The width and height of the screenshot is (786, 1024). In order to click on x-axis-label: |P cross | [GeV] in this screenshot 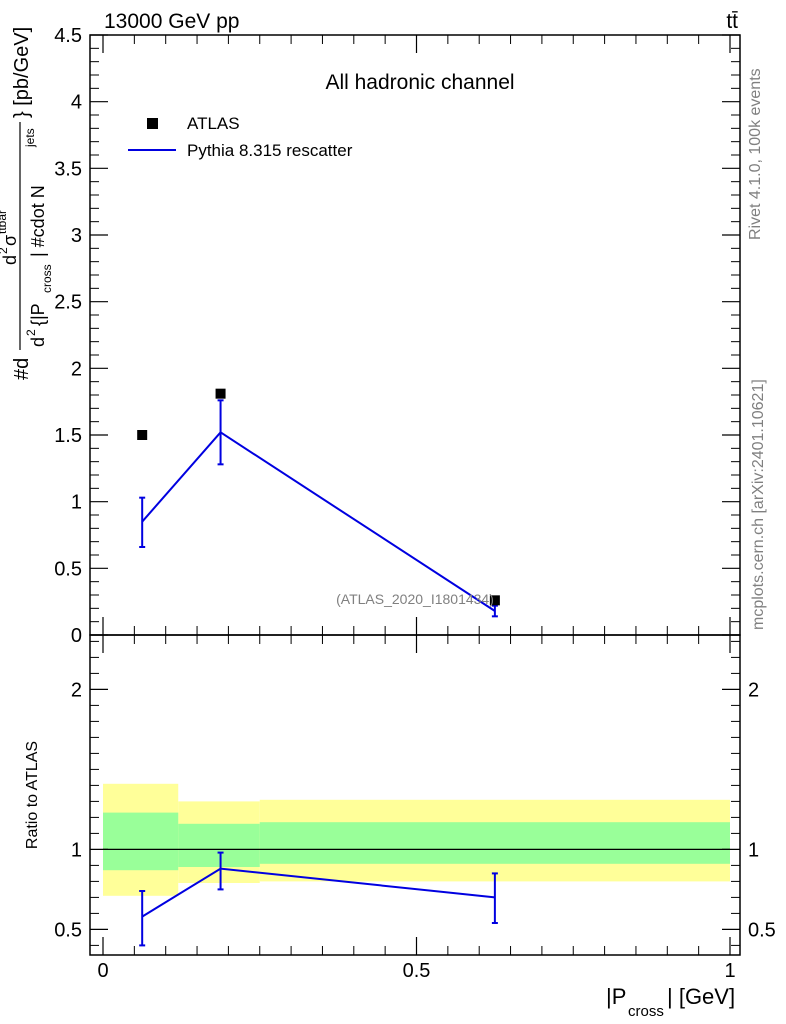, I will do `click(670, 1002)`.